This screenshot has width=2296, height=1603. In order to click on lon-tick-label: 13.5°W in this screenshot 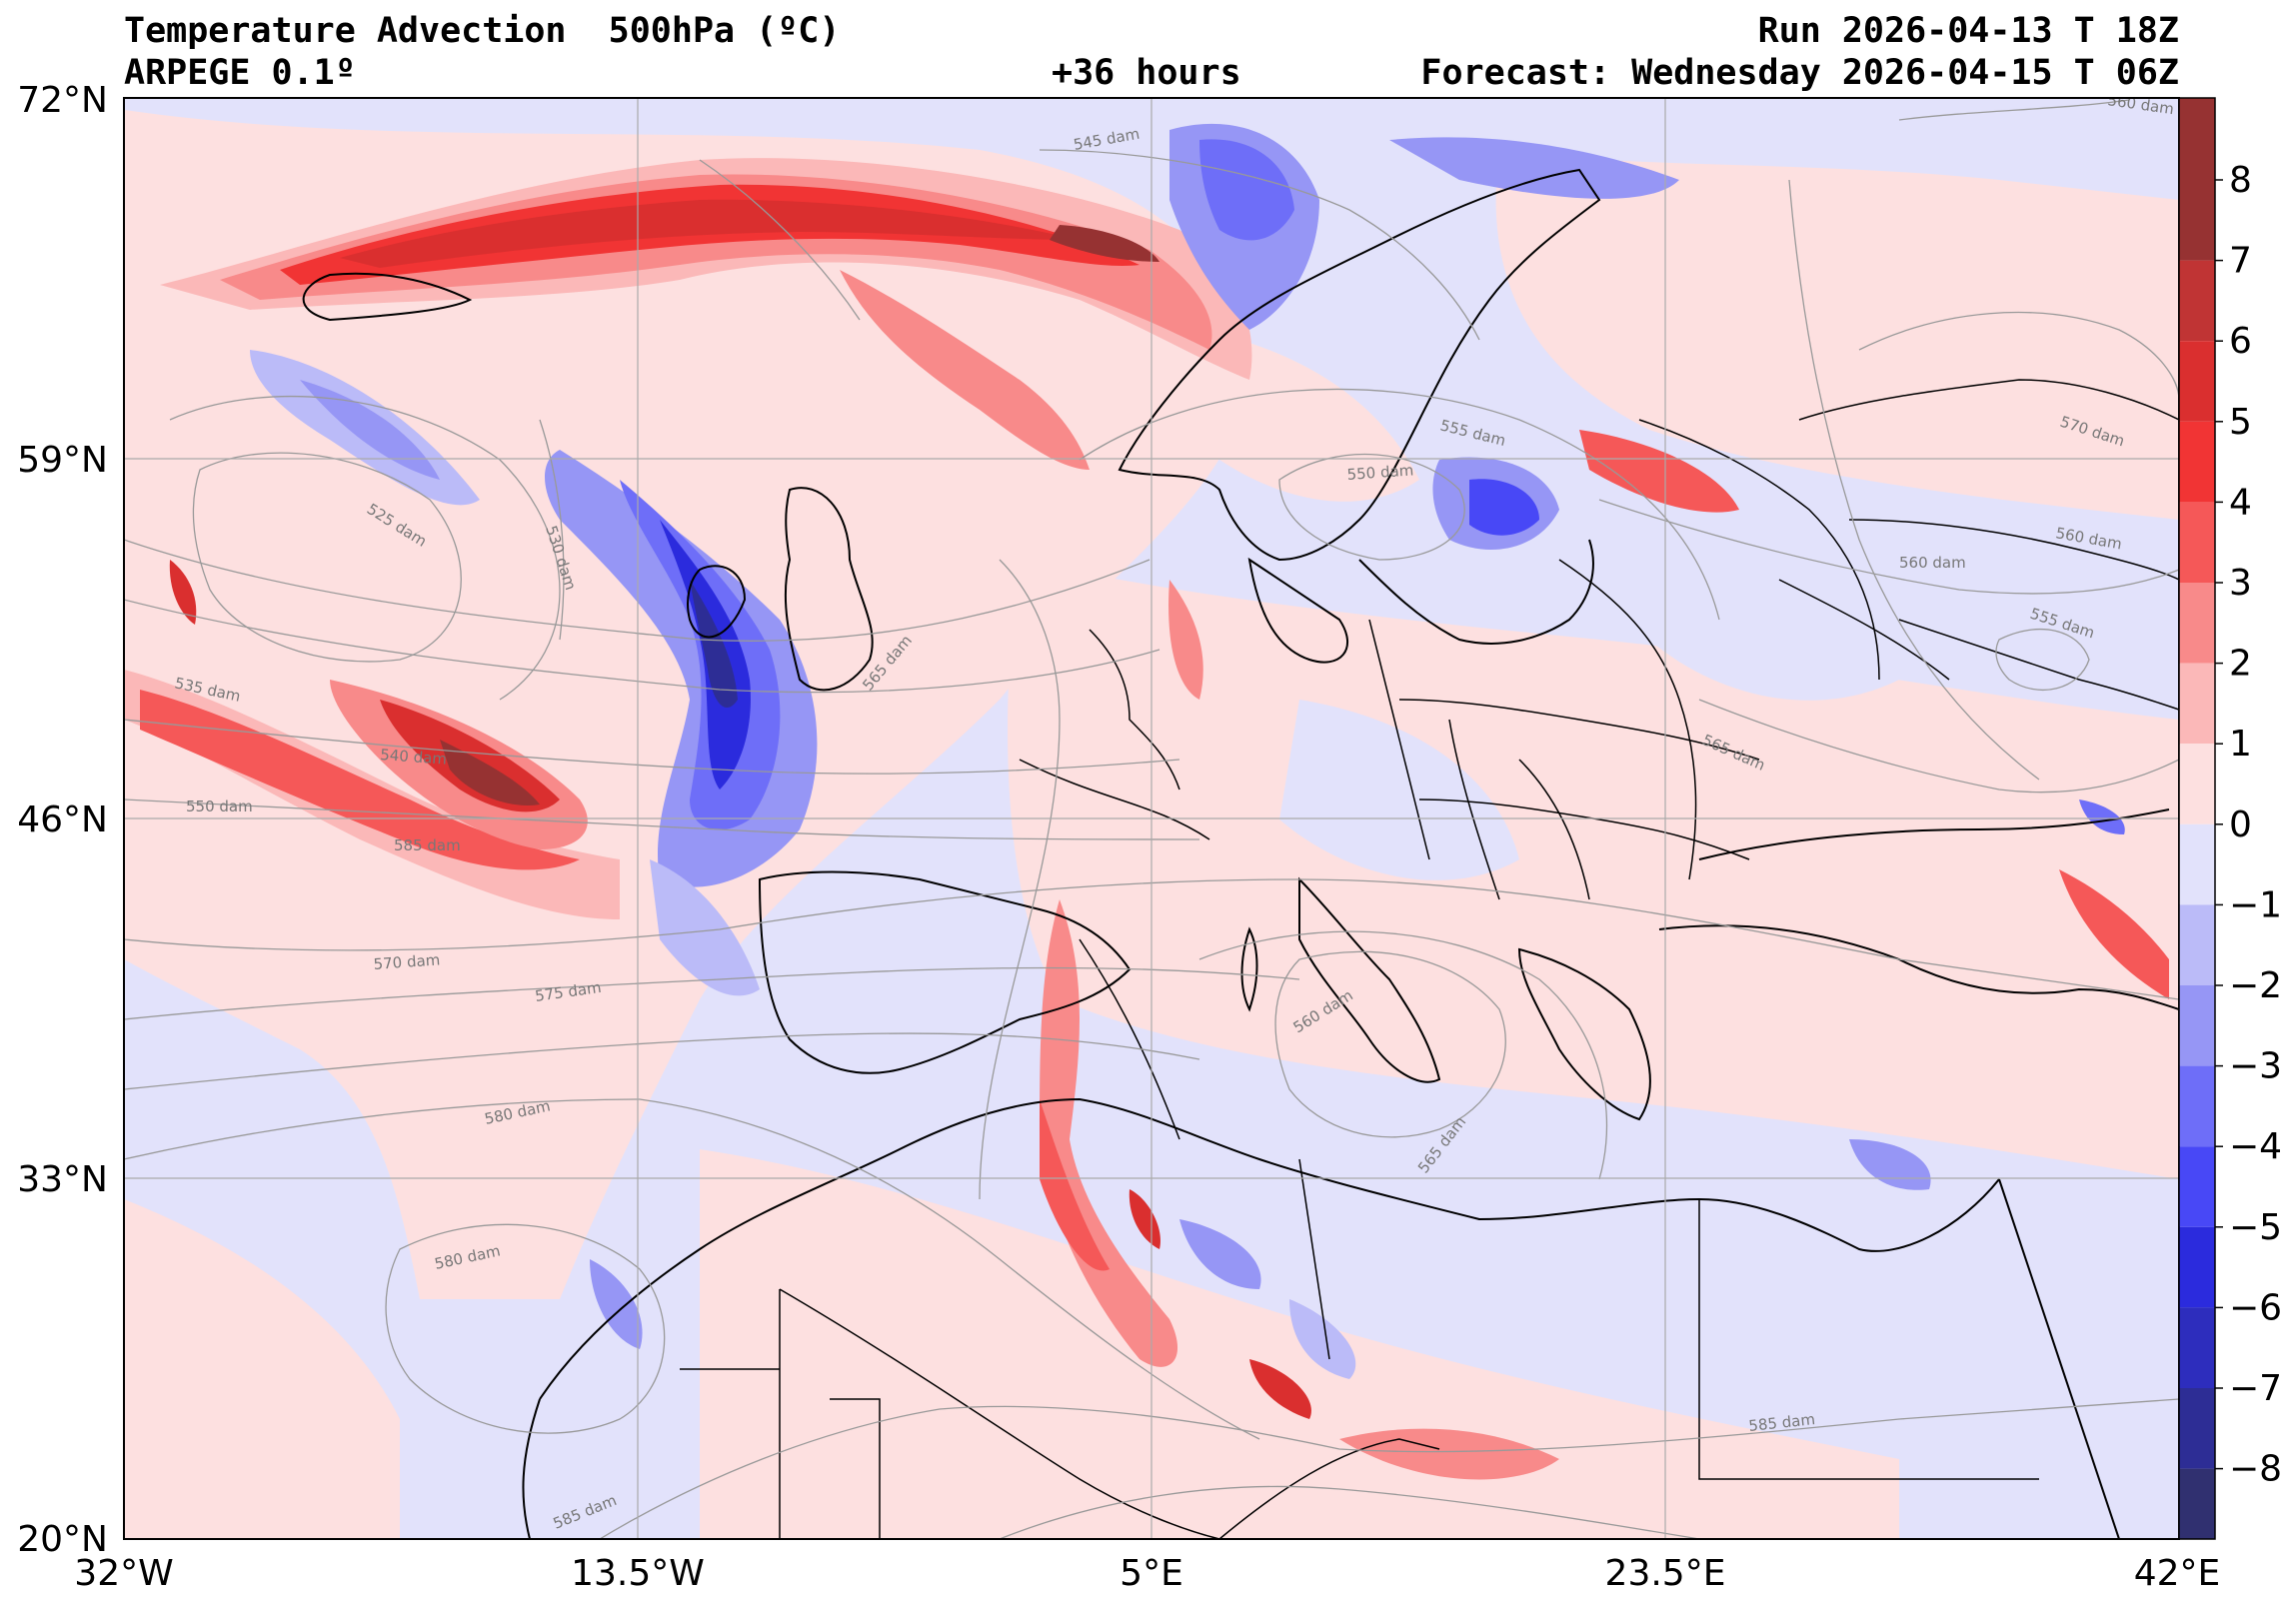, I will do `click(638, 1573)`.